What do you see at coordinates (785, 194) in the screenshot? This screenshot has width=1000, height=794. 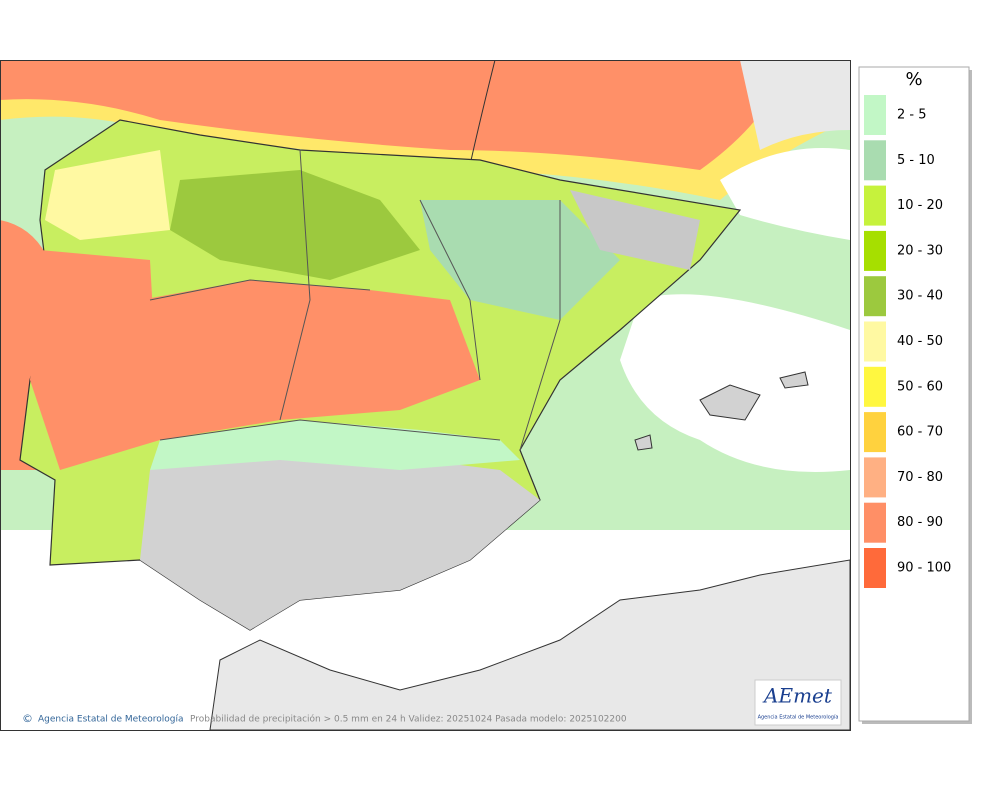 I see `sea-east` at bounding box center [785, 194].